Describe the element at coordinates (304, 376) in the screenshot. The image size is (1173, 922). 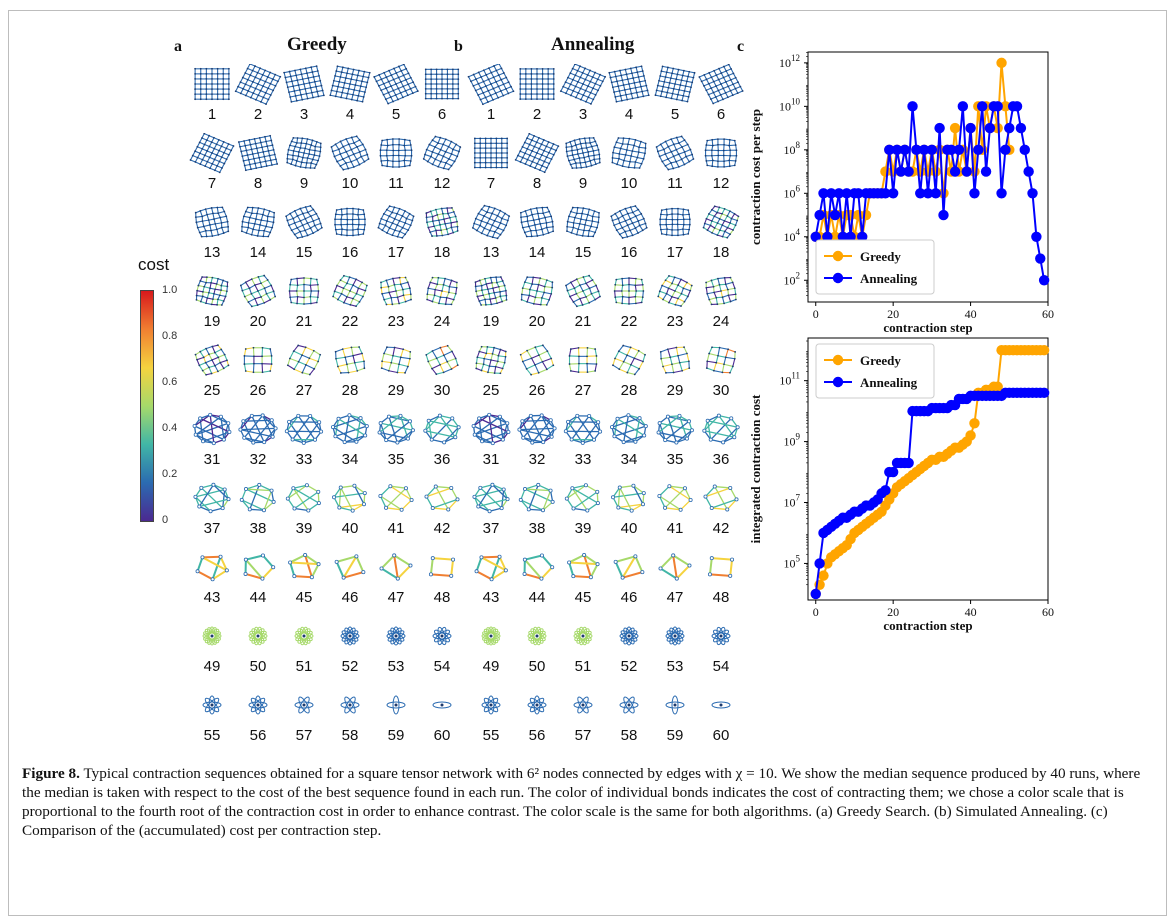
I see `contraction-step-thumbnail: 27` at that location.